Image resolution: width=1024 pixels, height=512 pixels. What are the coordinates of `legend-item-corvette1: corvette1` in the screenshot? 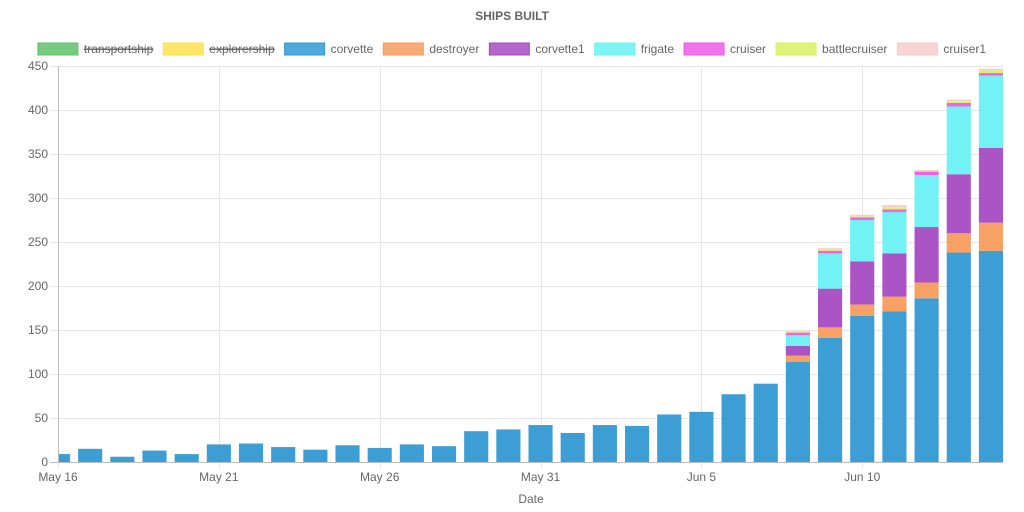 It's located at (536, 49).